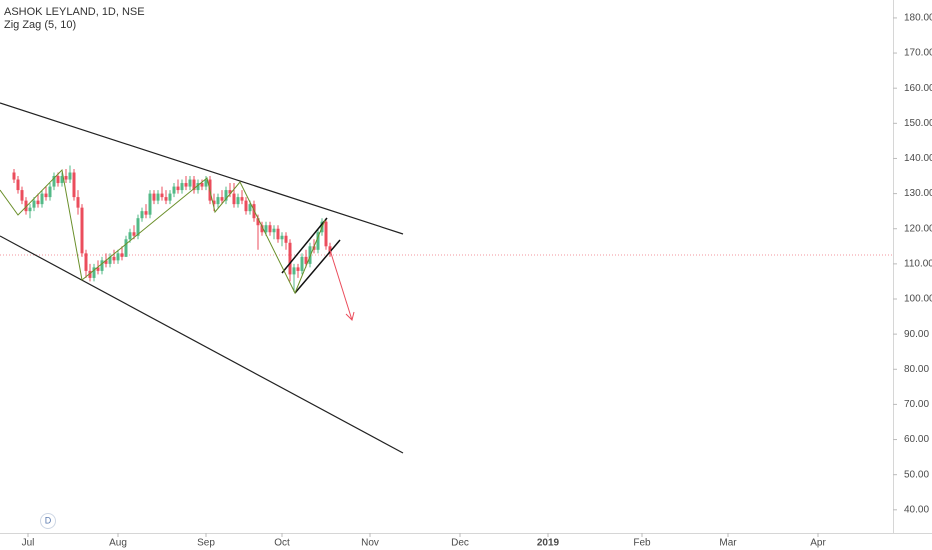 The image size is (932, 550). Describe the element at coordinates (642, 543) in the screenshot. I see `x-tick-label: Feb` at that location.